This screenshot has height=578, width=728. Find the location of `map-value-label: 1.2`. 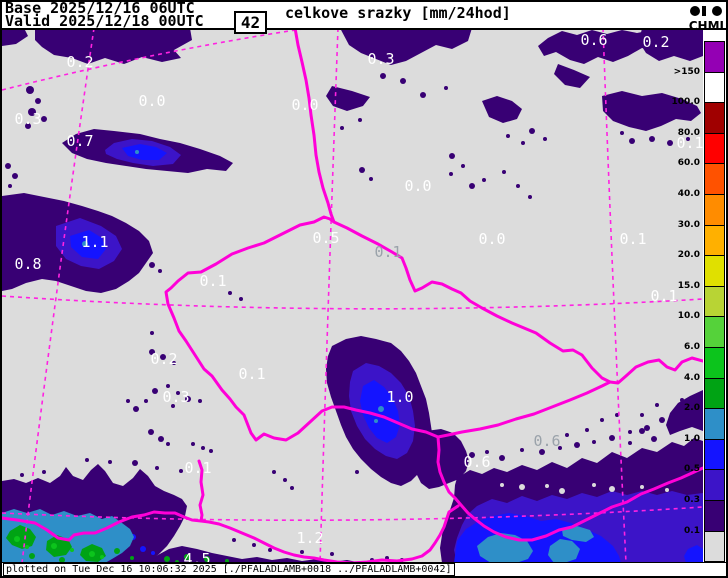

map-value-label: 1.2 is located at coordinates (310, 538).